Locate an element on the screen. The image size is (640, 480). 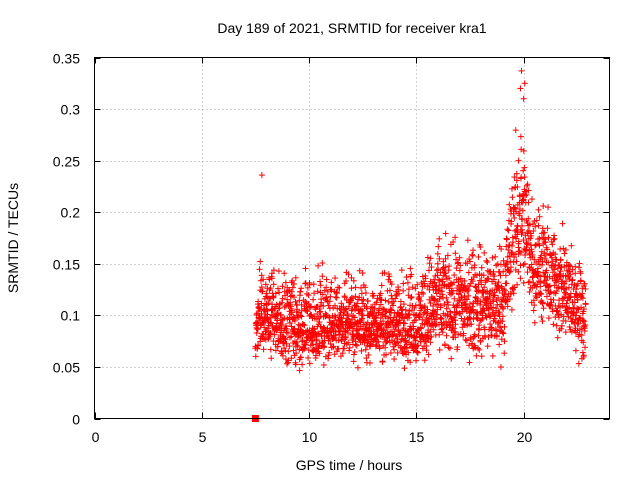
y-tick-label: 0.25 is located at coordinates (66, 162).